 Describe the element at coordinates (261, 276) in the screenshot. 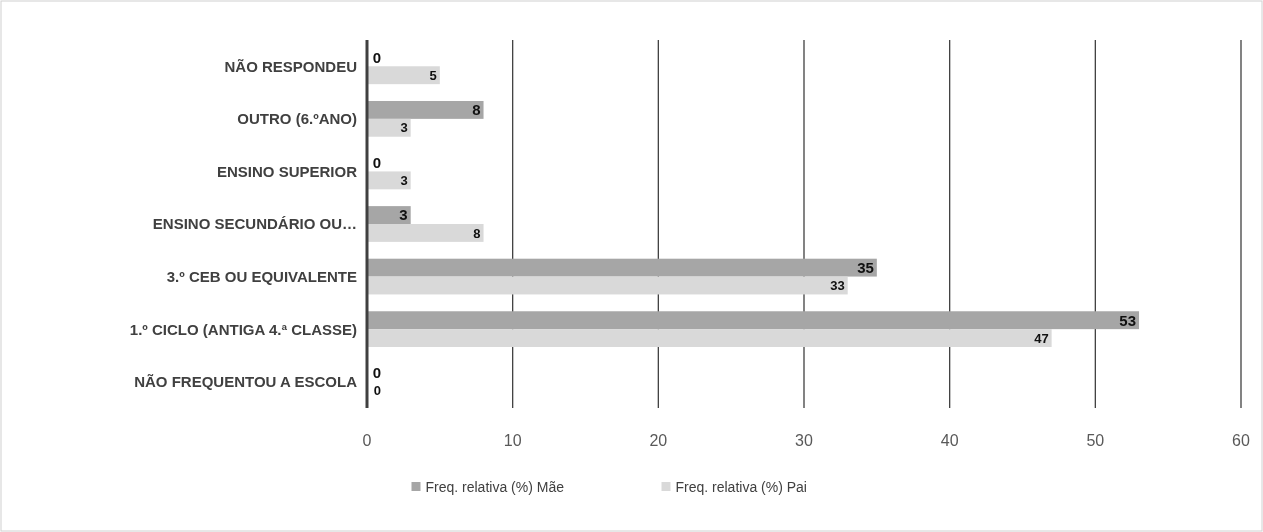

I see `y-tick-label: 3.º CEB OU EQUIVALENTE` at that location.